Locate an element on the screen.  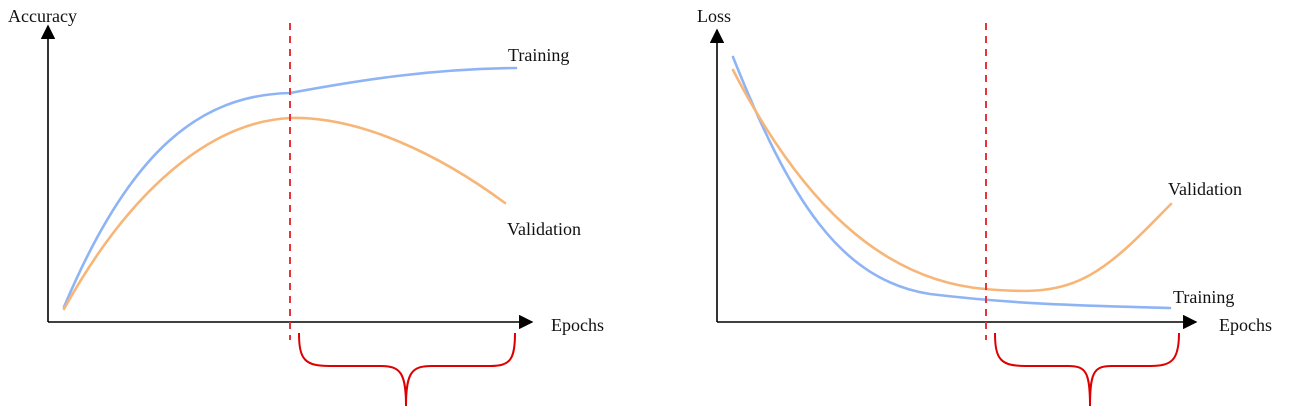
accuracy-y-axis-label: Accuracy is located at coordinates (42, 16).